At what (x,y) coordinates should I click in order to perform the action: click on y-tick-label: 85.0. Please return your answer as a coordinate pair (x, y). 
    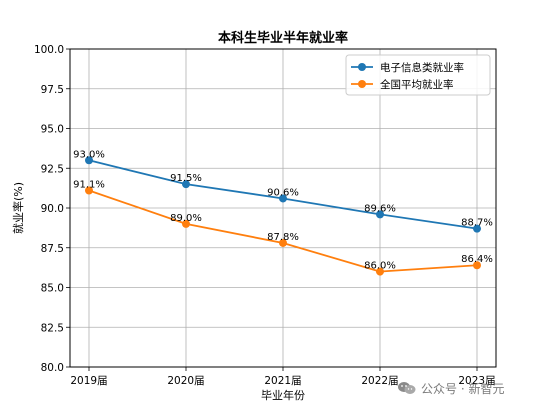
    Looking at the image, I should click on (52, 289).